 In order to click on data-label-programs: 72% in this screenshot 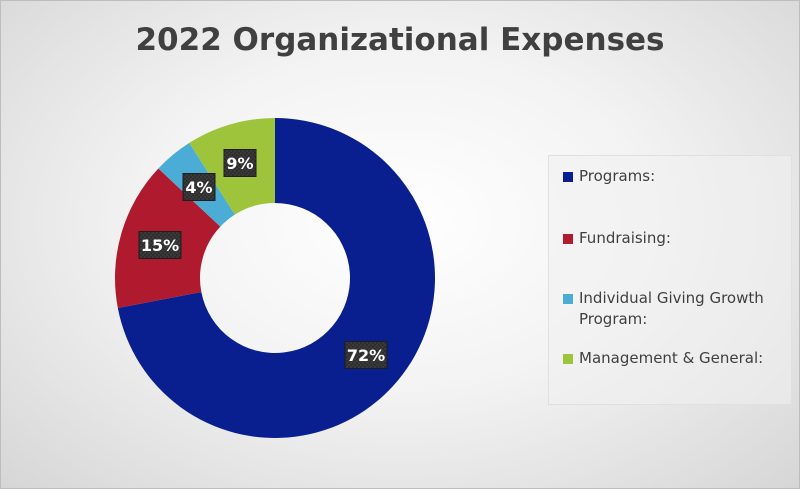, I will do `click(366, 355)`.